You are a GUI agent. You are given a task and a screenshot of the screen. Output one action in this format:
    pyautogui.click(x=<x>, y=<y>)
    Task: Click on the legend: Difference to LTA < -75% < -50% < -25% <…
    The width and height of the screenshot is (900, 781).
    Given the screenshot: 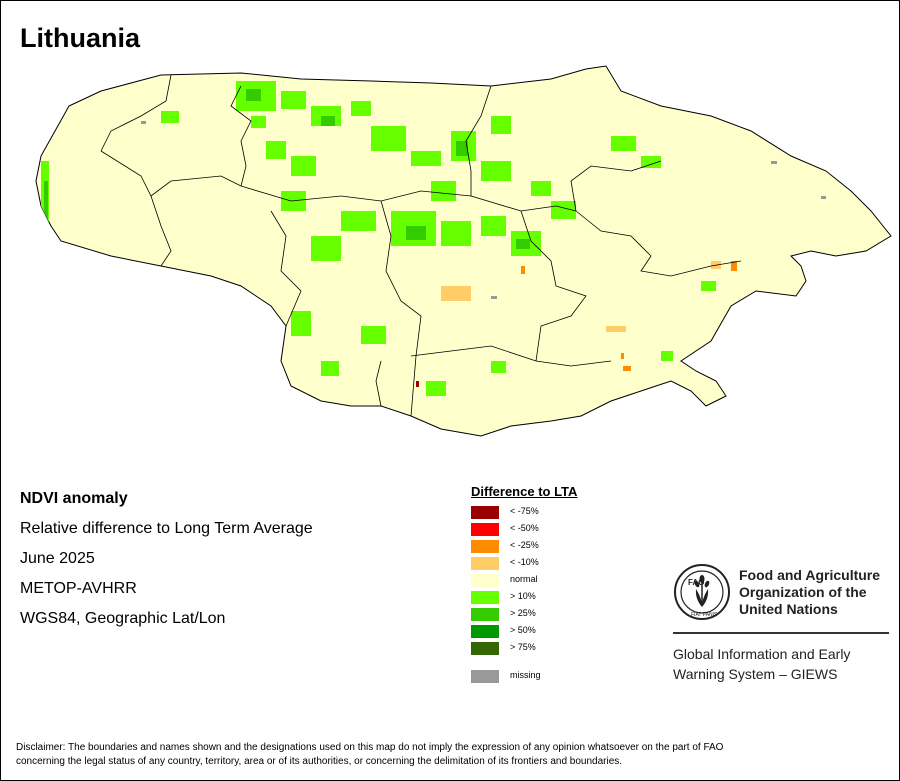 What is the action you would take?
    pyautogui.click(x=524, y=584)
    